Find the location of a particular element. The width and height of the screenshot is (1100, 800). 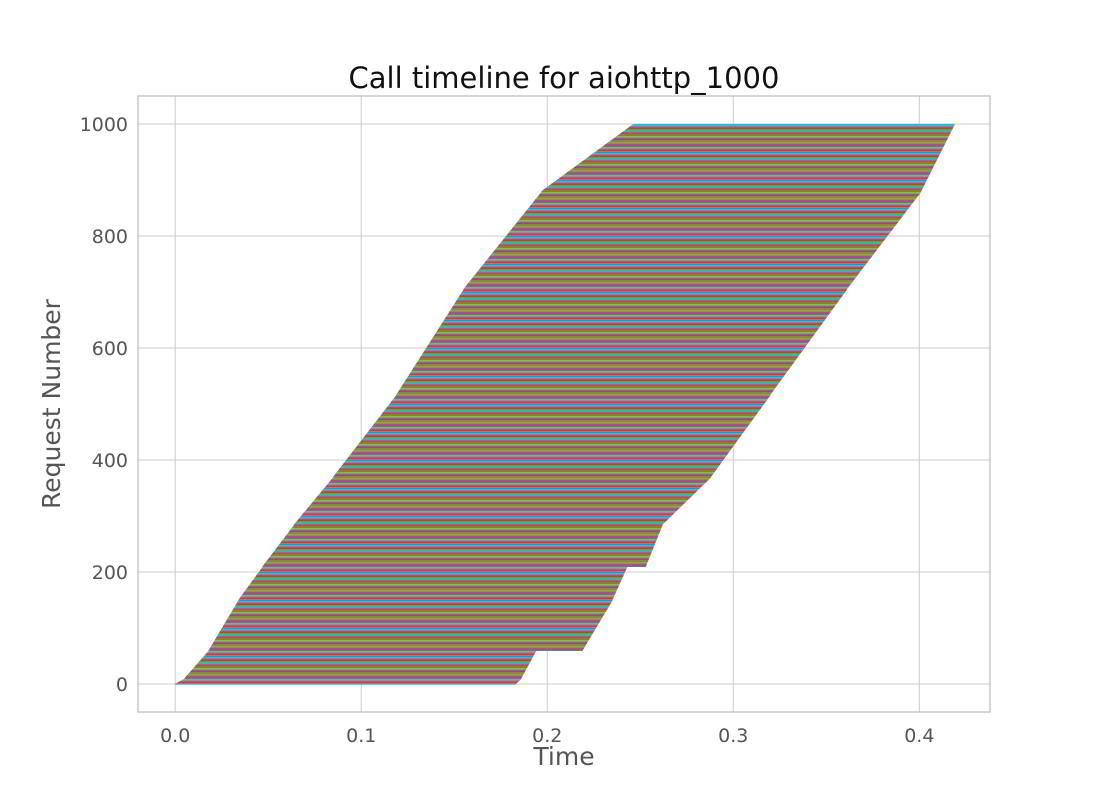

x-tick-label: 0.1 is located at coordinates (361, 736).